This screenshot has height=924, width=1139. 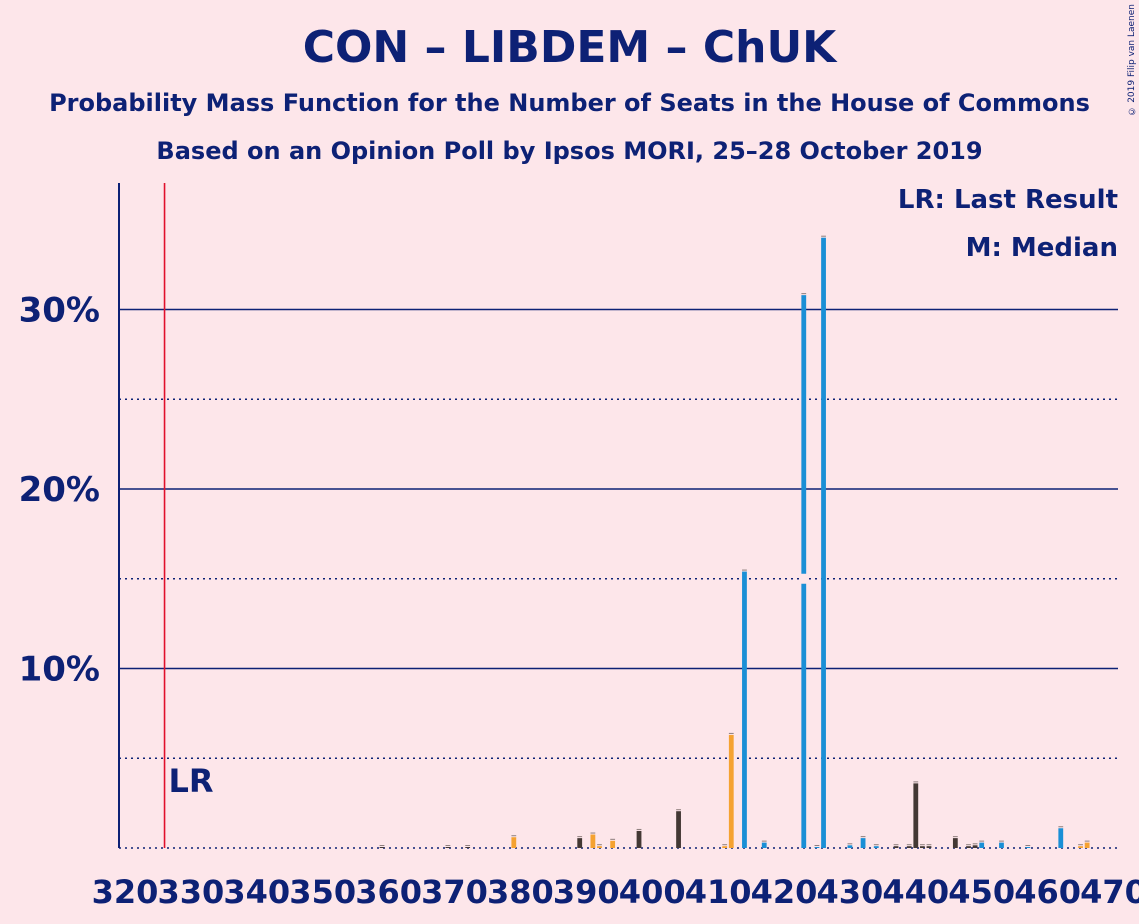 What do you see at coordinates (803, 578) in the screenshot?
I see `median-marker` at bounding box center [803, 578].